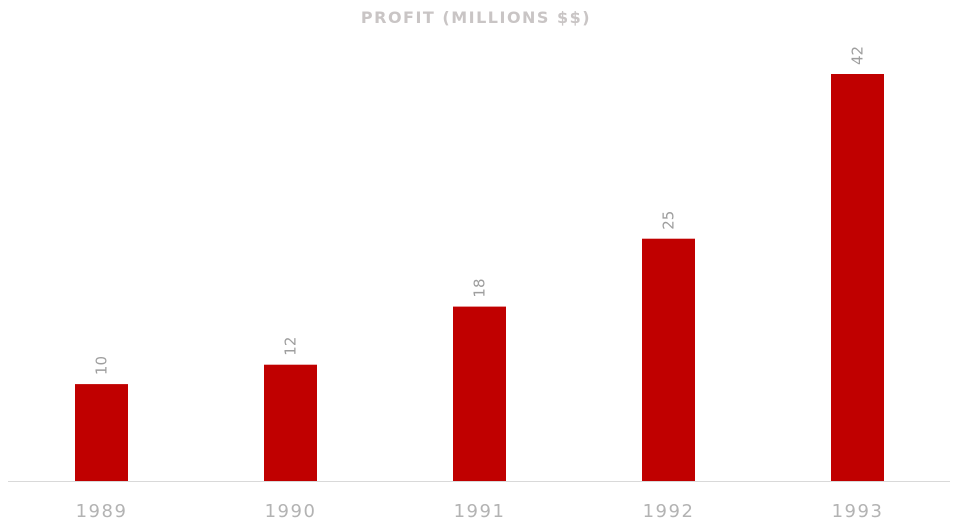 The height and width of the screenshot is (524, 953). I want to click on x-axis-ticks: 1989 1990 1991 1992 1993, so click(480, 511).